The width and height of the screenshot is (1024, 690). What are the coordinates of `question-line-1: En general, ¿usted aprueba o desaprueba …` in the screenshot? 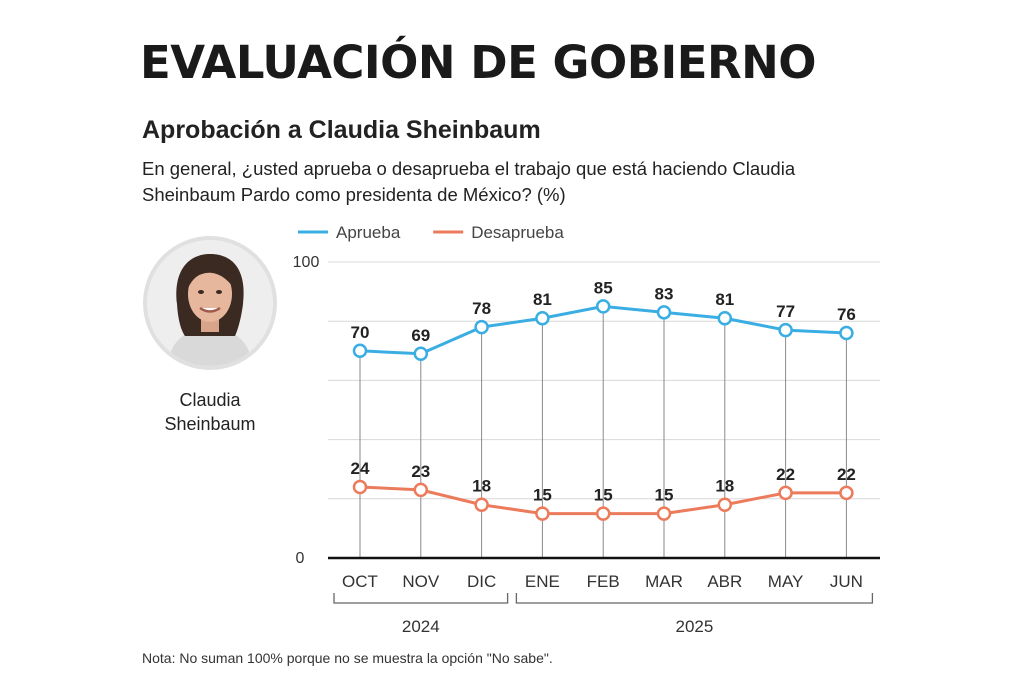 It's located at (469, 168).